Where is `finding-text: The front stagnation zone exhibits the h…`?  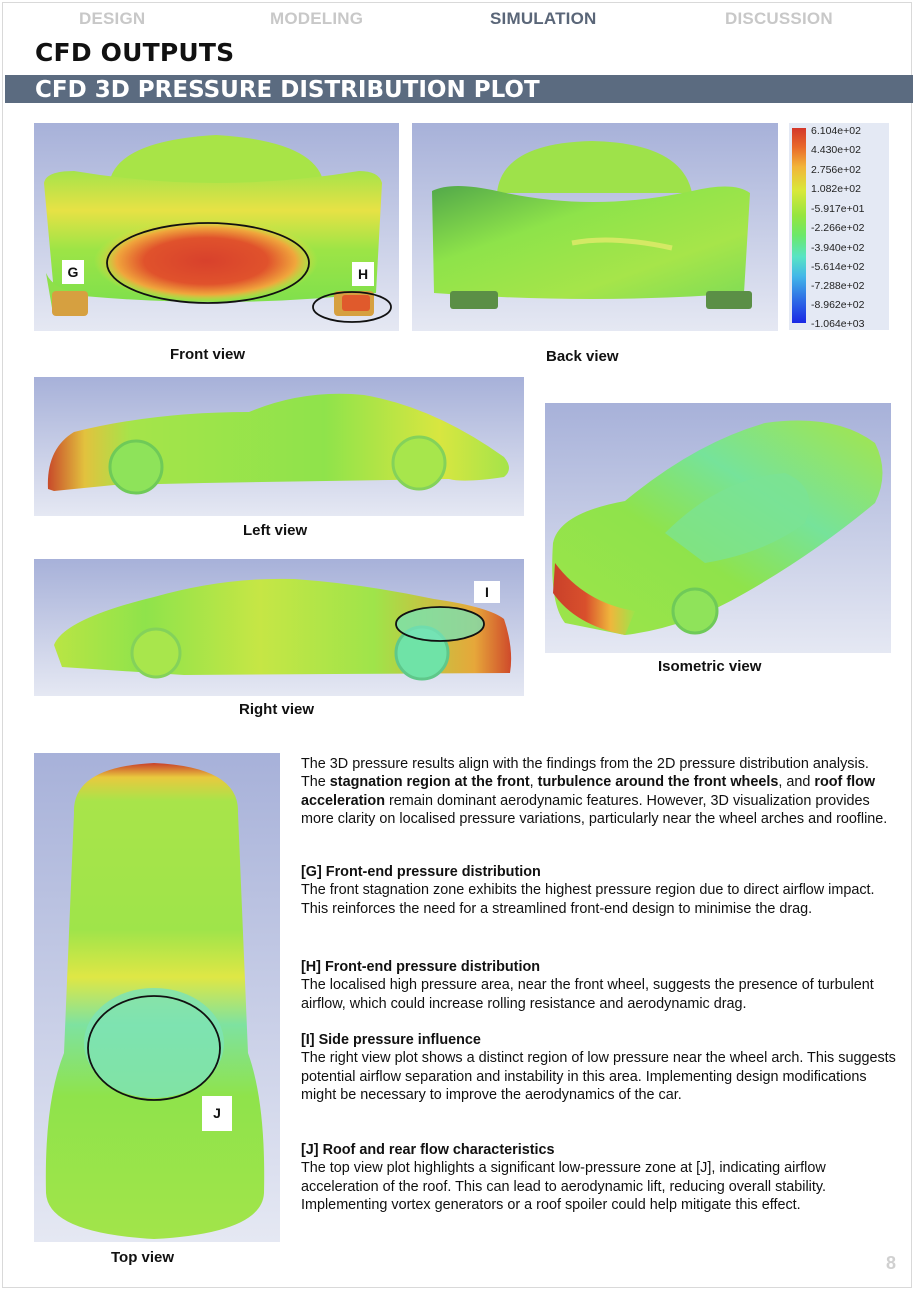 finding-text: The front stagnation zone exhibits the h… is located at coordinates (588, 899).